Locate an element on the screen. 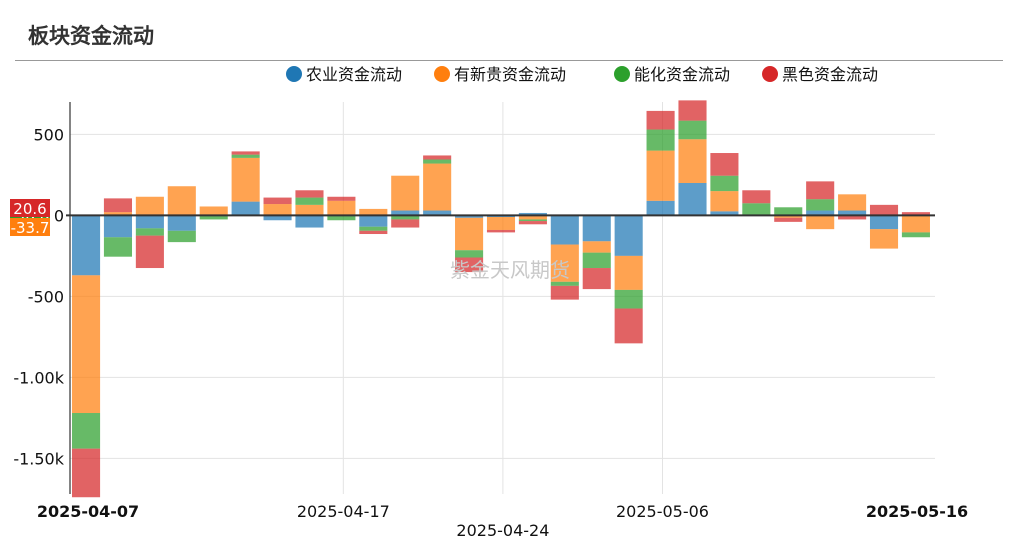 This screenshot has width=1018, height=555. legend-label-agri: 农业资金流动 is located at coordinates (354, 74).